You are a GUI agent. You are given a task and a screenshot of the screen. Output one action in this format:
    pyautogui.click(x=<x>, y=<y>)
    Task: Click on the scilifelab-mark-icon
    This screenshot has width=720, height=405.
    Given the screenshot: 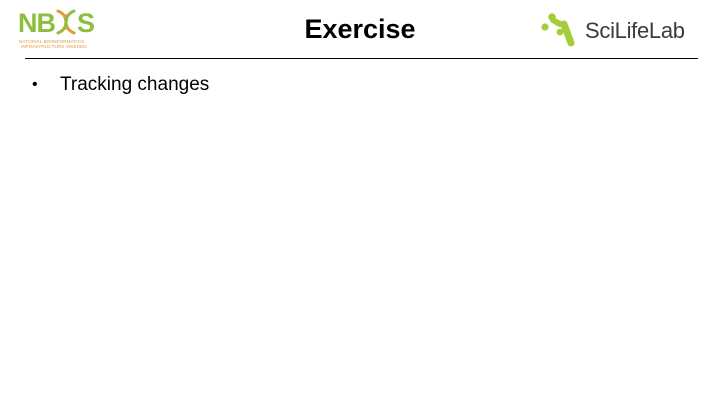 What is the action you would take?
    pyautogui.click(x=558, y=30)
    